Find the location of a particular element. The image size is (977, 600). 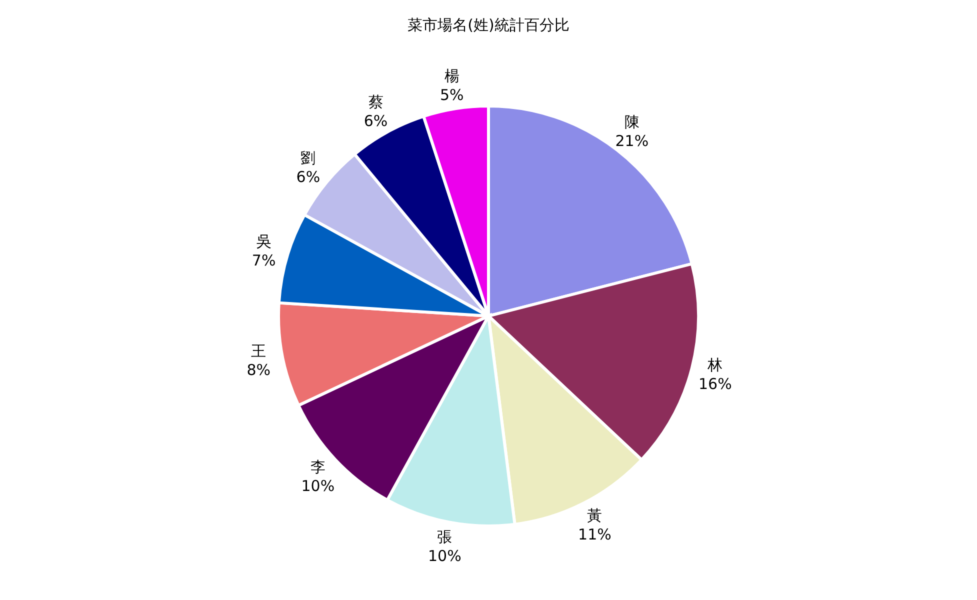

slice-label: 陳 is located at coordinates (632, 122).